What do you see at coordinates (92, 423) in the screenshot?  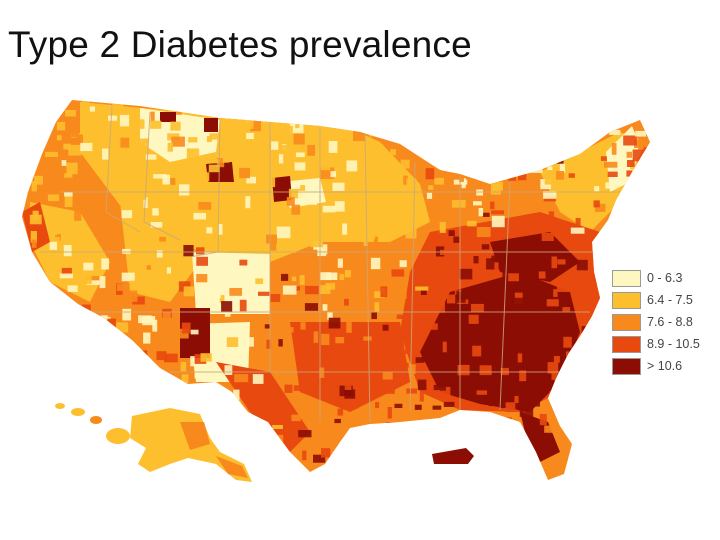 I see `hawaii` at bounding box center [92, 423].